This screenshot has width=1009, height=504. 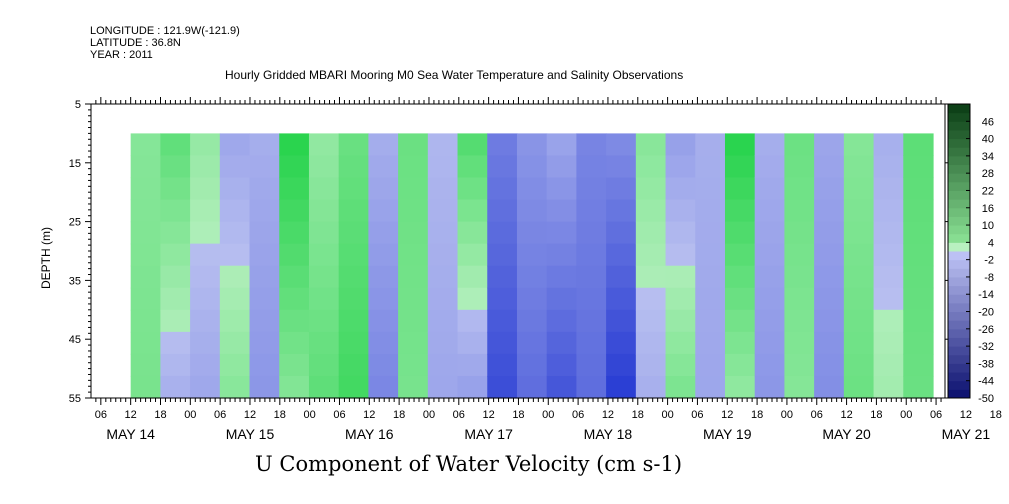 What do you see at coordinates (121, 55) in the screenshot?
I see `year-label: YEAR : 2011` at bounding box center [121, 55].